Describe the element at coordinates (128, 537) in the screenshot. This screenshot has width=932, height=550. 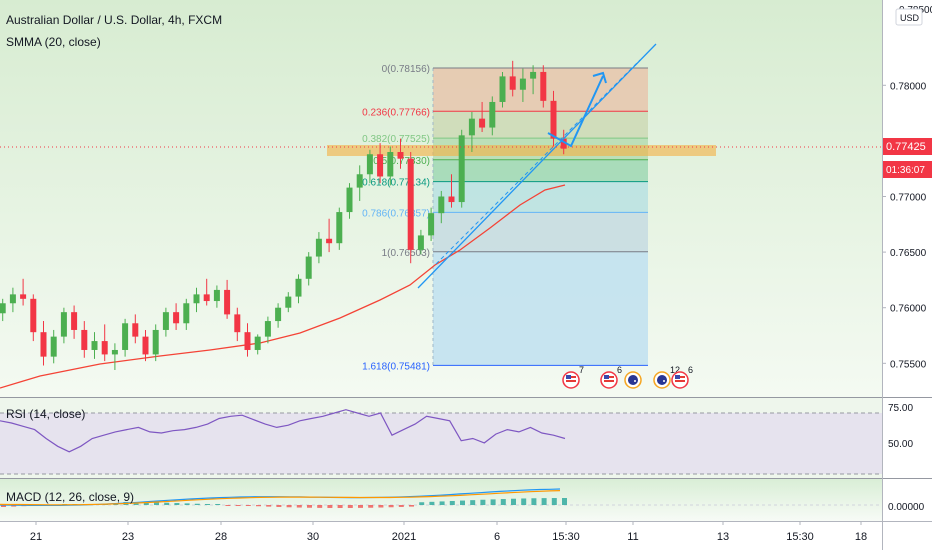
I see `time-axis-label: 23` at that location.